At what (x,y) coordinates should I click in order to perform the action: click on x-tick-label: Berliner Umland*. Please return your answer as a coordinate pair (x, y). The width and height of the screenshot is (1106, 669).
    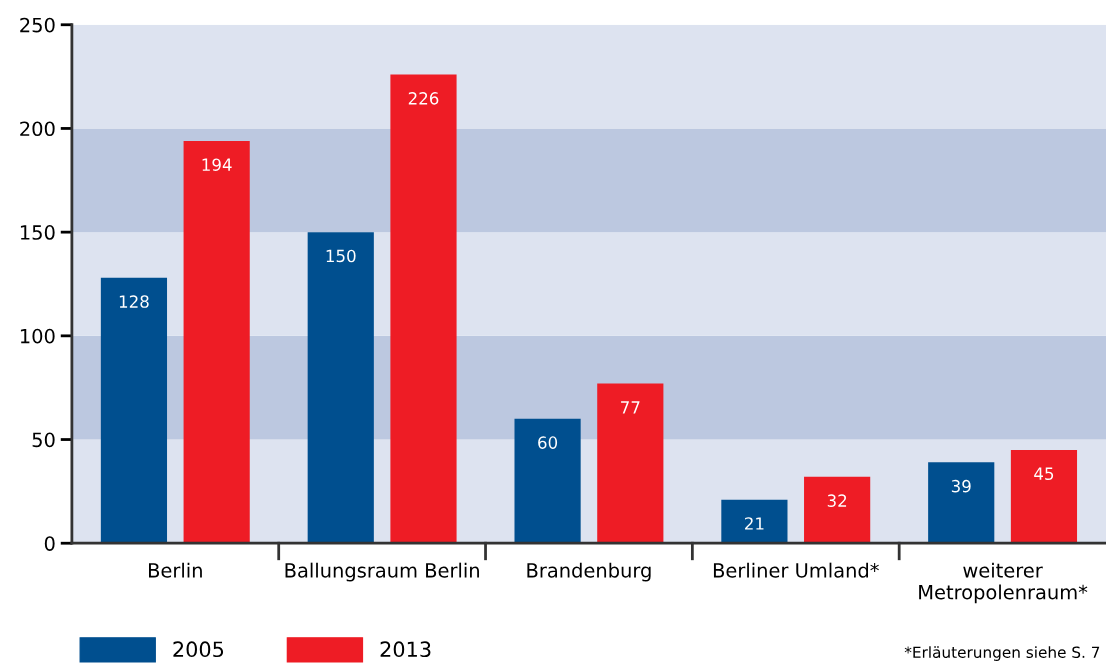
    Looking at the image, I should click on (796, 570).